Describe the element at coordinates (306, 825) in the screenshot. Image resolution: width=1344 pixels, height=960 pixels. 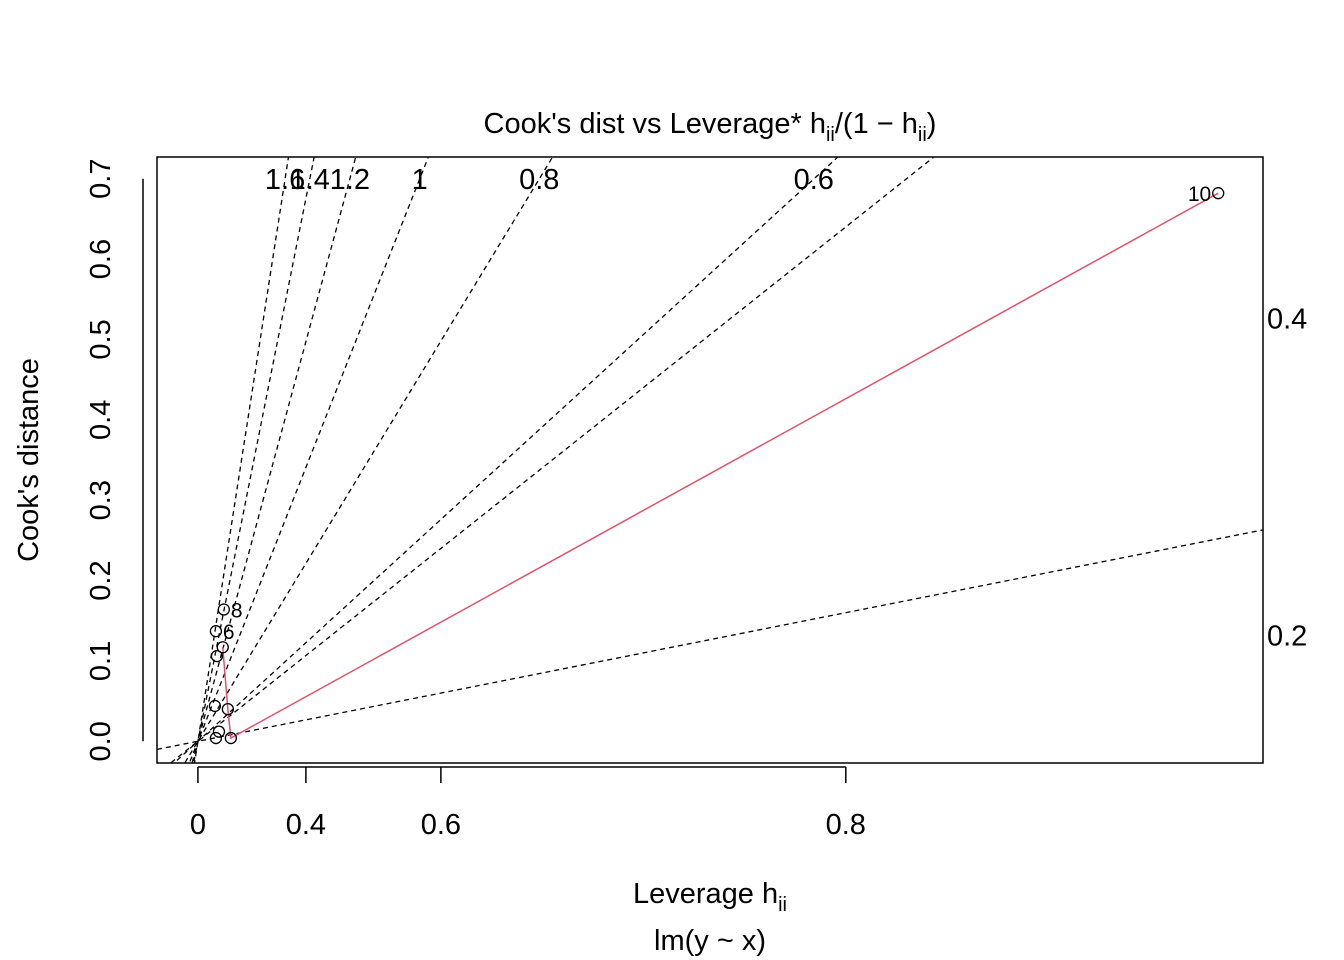
I see `x-tick-label: 0.4` at that location.